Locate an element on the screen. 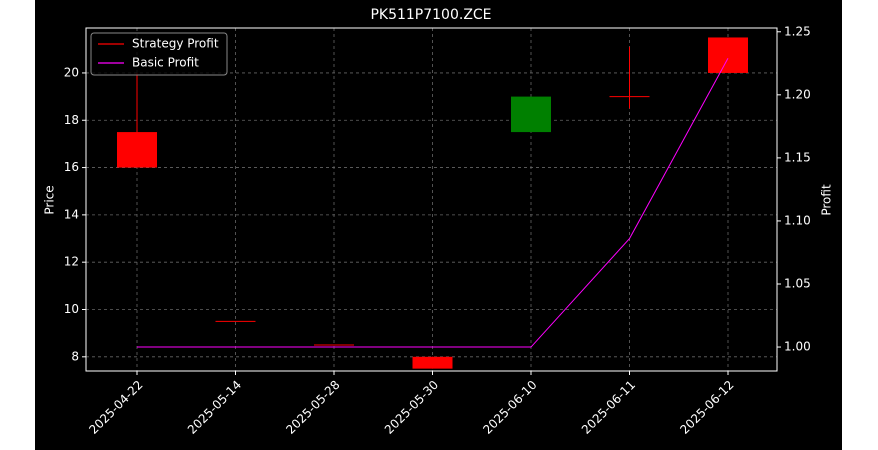 This screenshot has height=450, width=878. y2-tick-label: 1.15 is located at coordinates (797, 157).